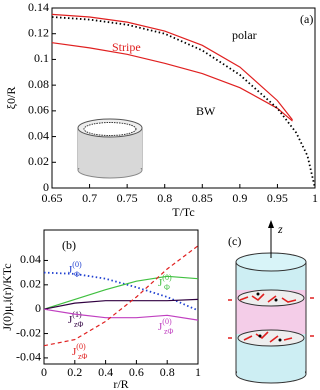 The width and height of the screenshot is (320, 390). What do you see at coordinates (277, 198) in the screenshot?
I see `x-tick-label: 0.95` at bounding box center [277, 198].